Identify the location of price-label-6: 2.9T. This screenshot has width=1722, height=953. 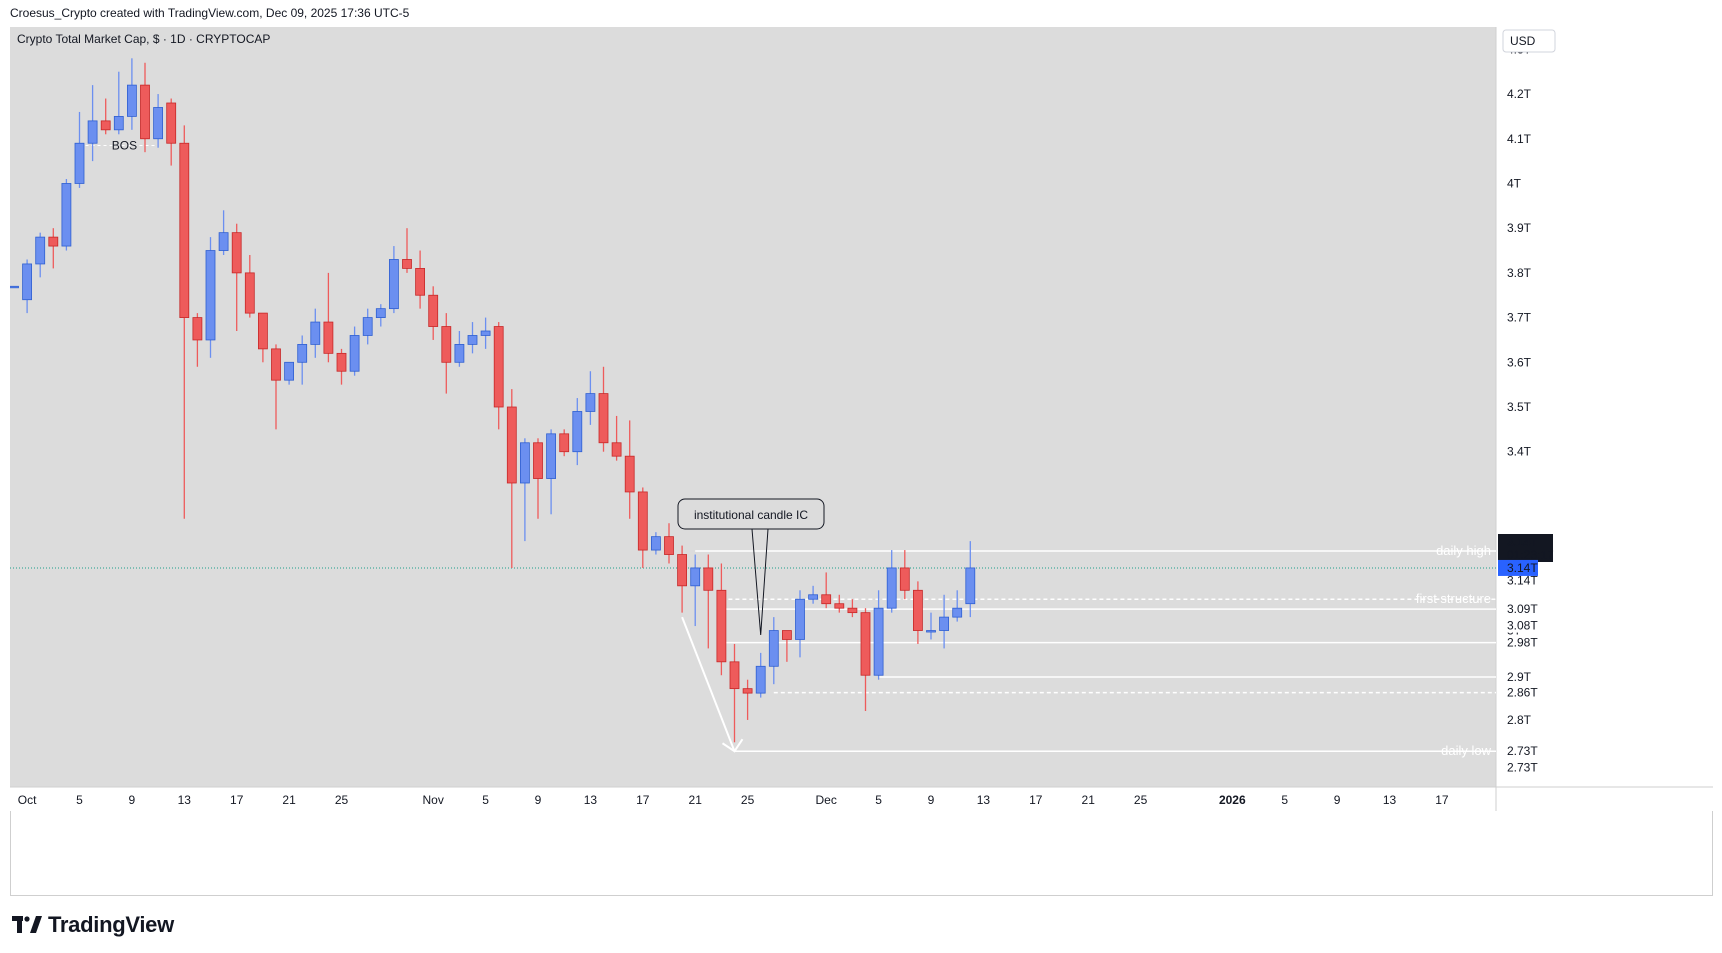
(1519, 677).